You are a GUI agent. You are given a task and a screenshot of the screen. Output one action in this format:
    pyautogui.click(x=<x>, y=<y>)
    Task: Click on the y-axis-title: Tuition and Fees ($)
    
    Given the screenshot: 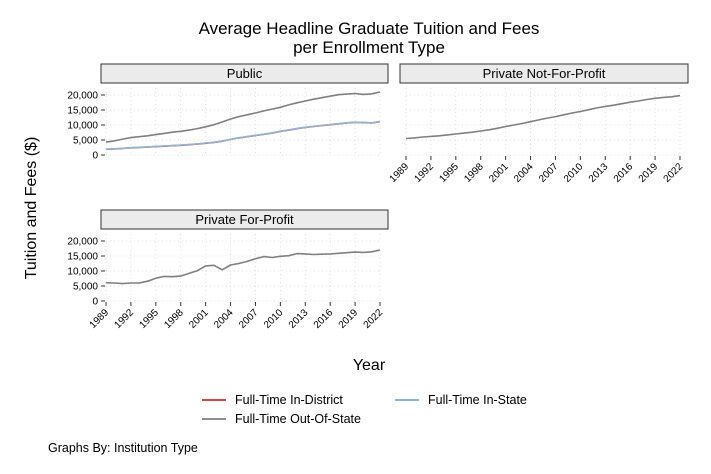 What is the action you would take?
    pyautogui.click(x=31, y=208)
    